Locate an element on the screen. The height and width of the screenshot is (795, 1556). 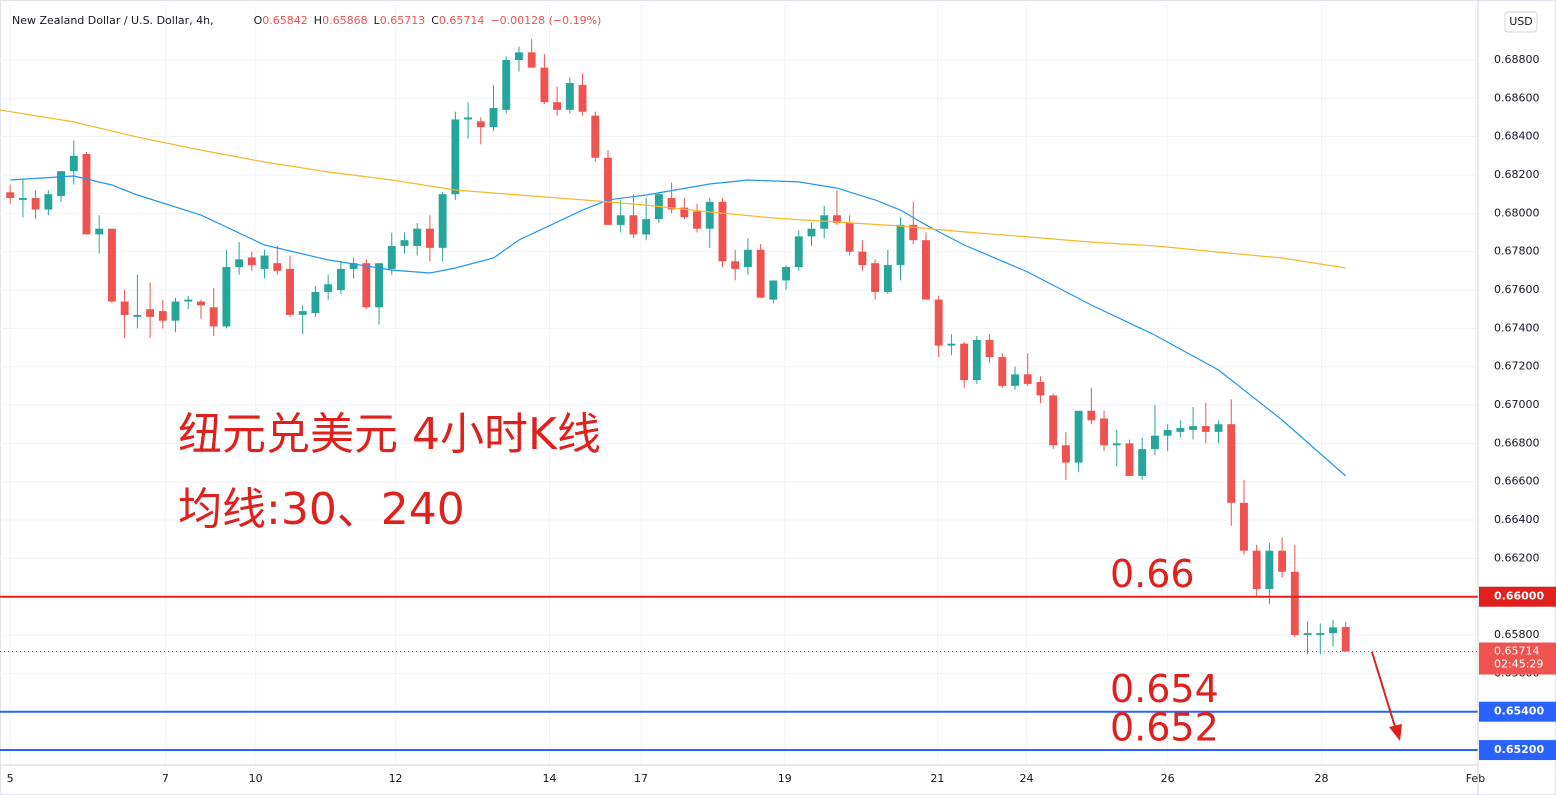
annotation-title: 纽元兑美元 4小时K线 is located at coordinates (389, 434).